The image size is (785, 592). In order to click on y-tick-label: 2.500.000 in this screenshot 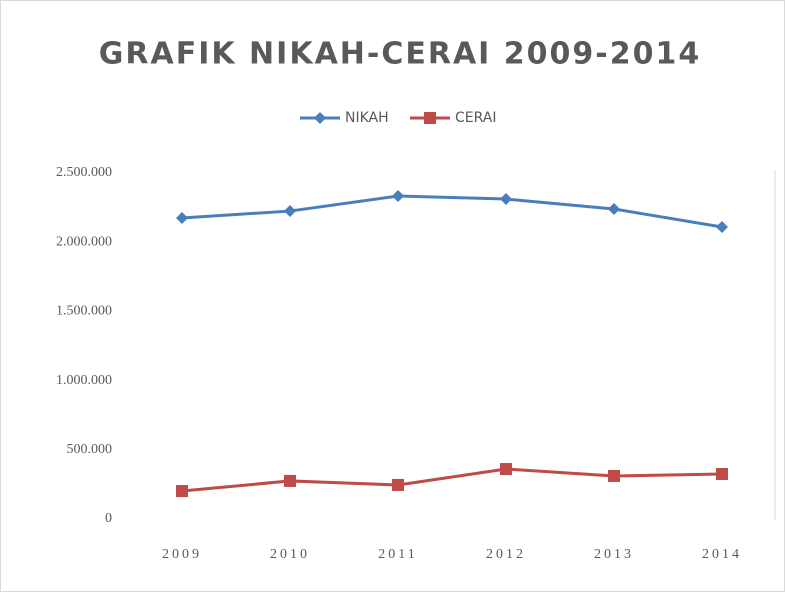, I will do `click(84, 172)`.